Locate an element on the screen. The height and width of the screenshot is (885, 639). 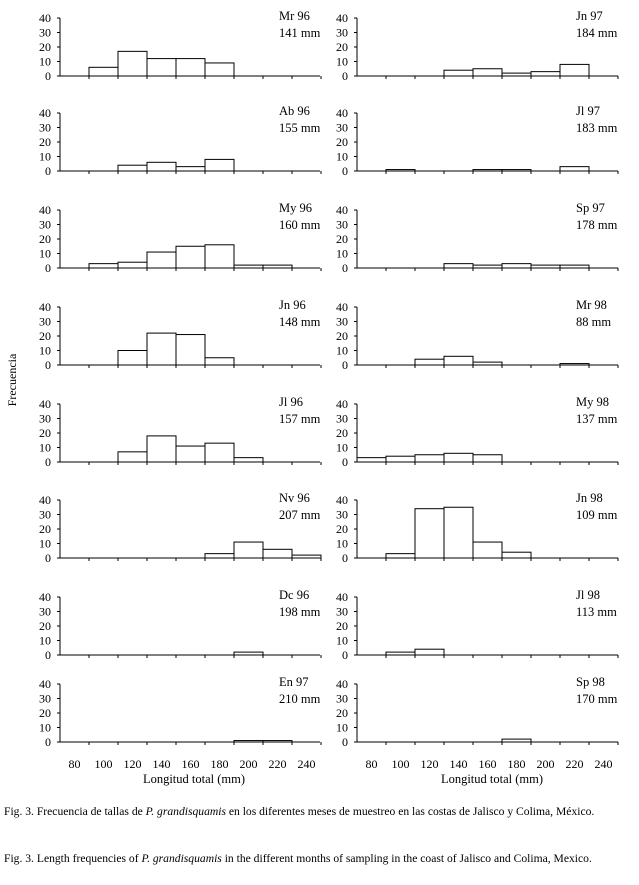
x-tick-label: 160 is located at coordinates (488, 764).